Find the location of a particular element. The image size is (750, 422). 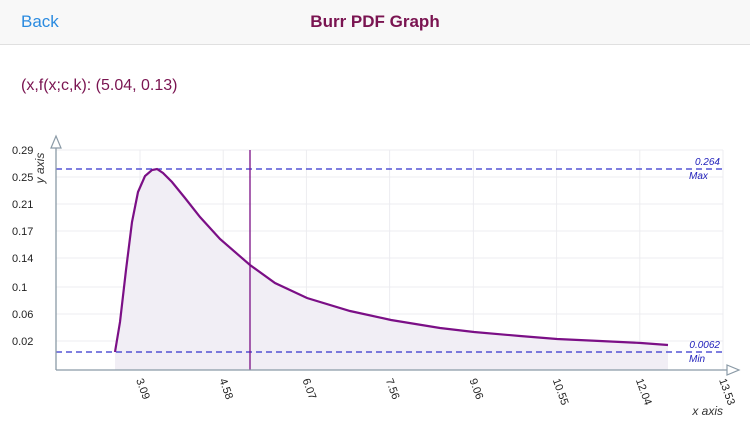

navigation-bar: Back Burr PDF Graph is located at coordinates (375, 22).